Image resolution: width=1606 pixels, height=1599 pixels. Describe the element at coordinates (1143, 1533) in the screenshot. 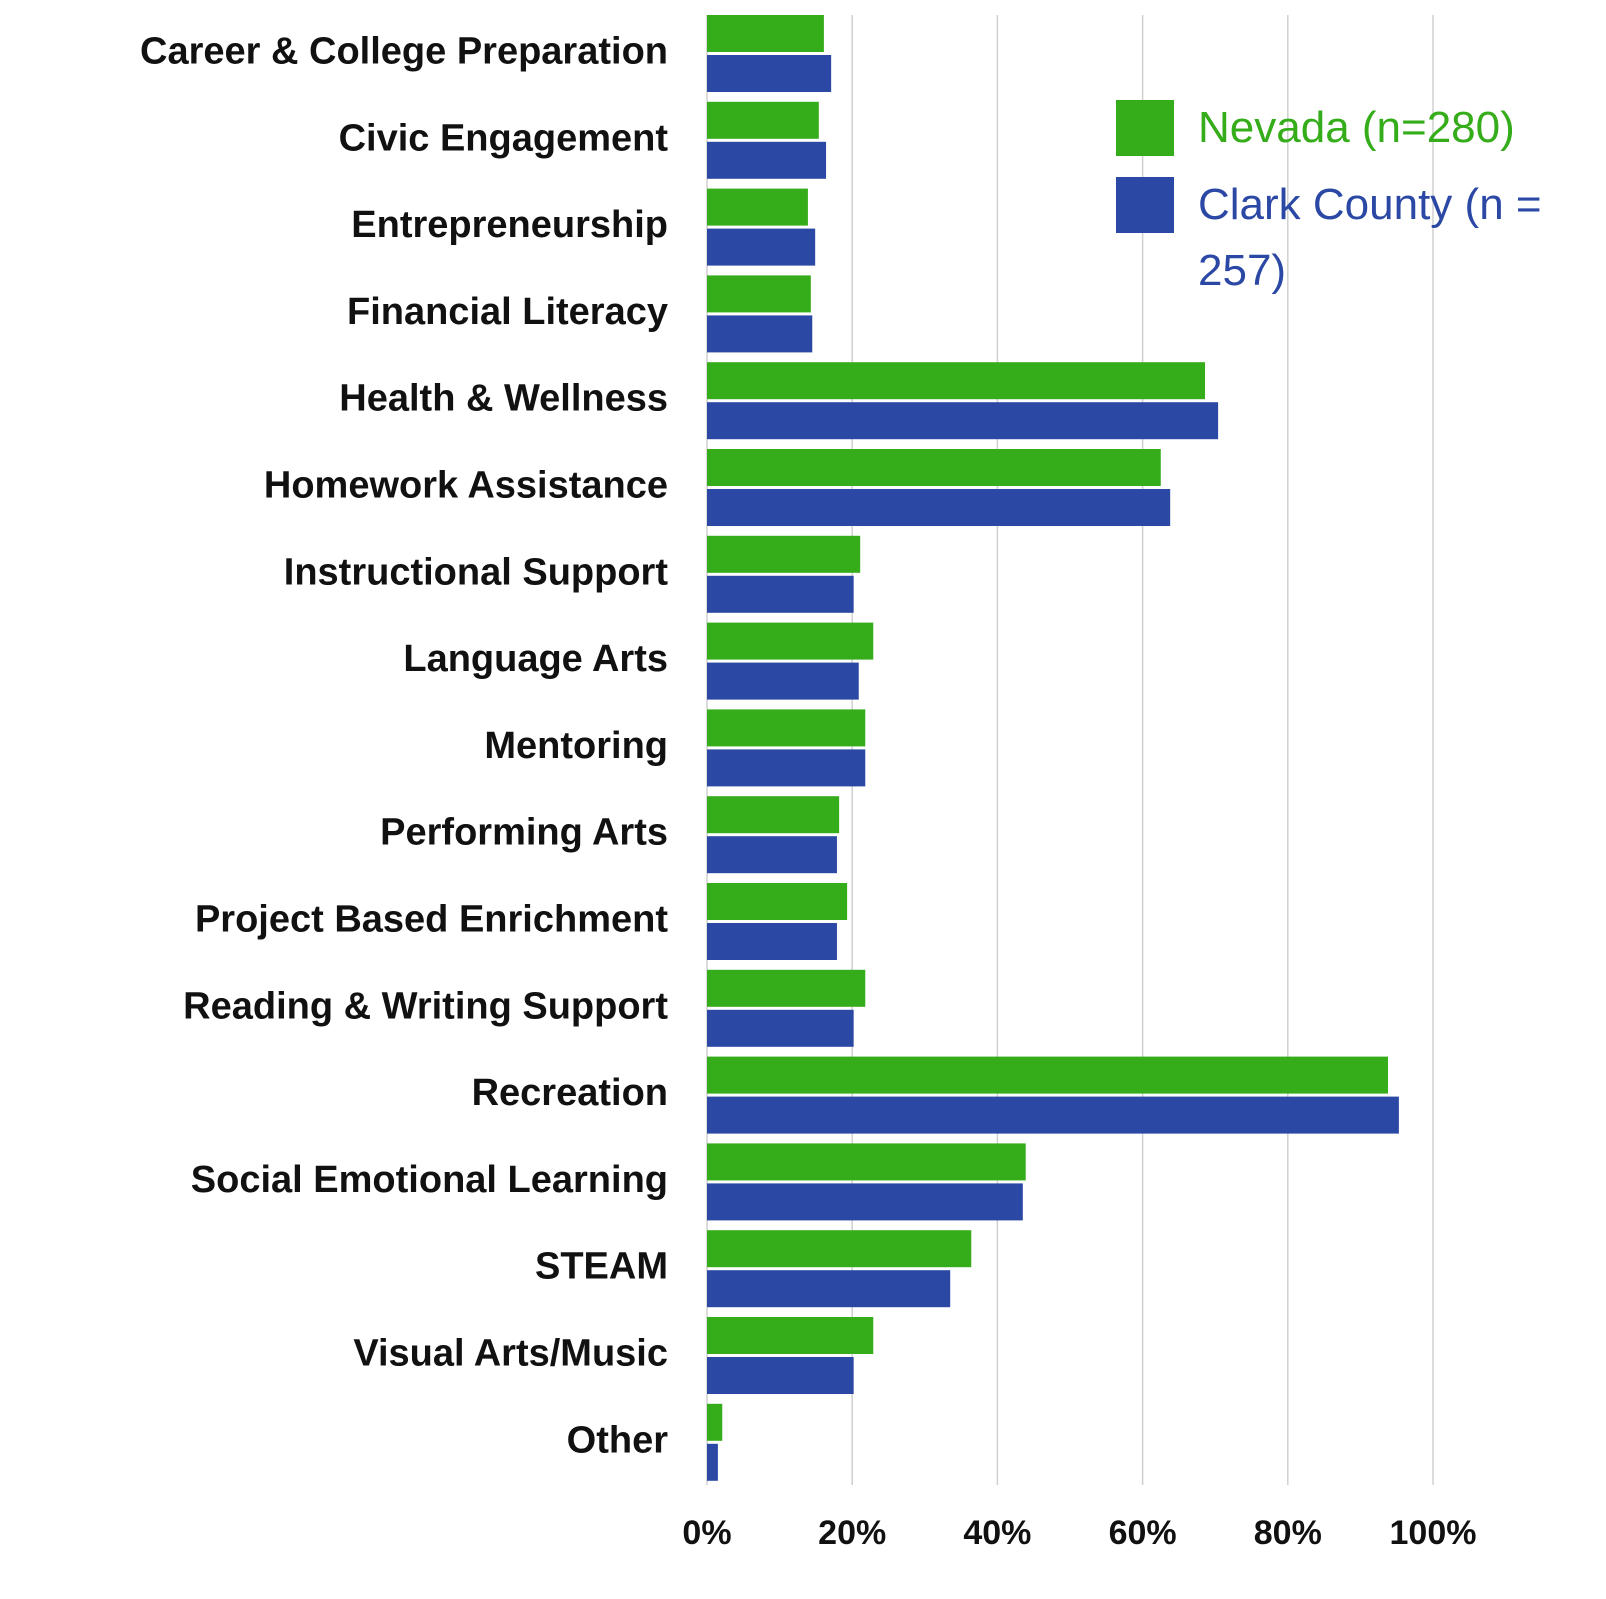

I see `x-tick-label: 60%` at that location.